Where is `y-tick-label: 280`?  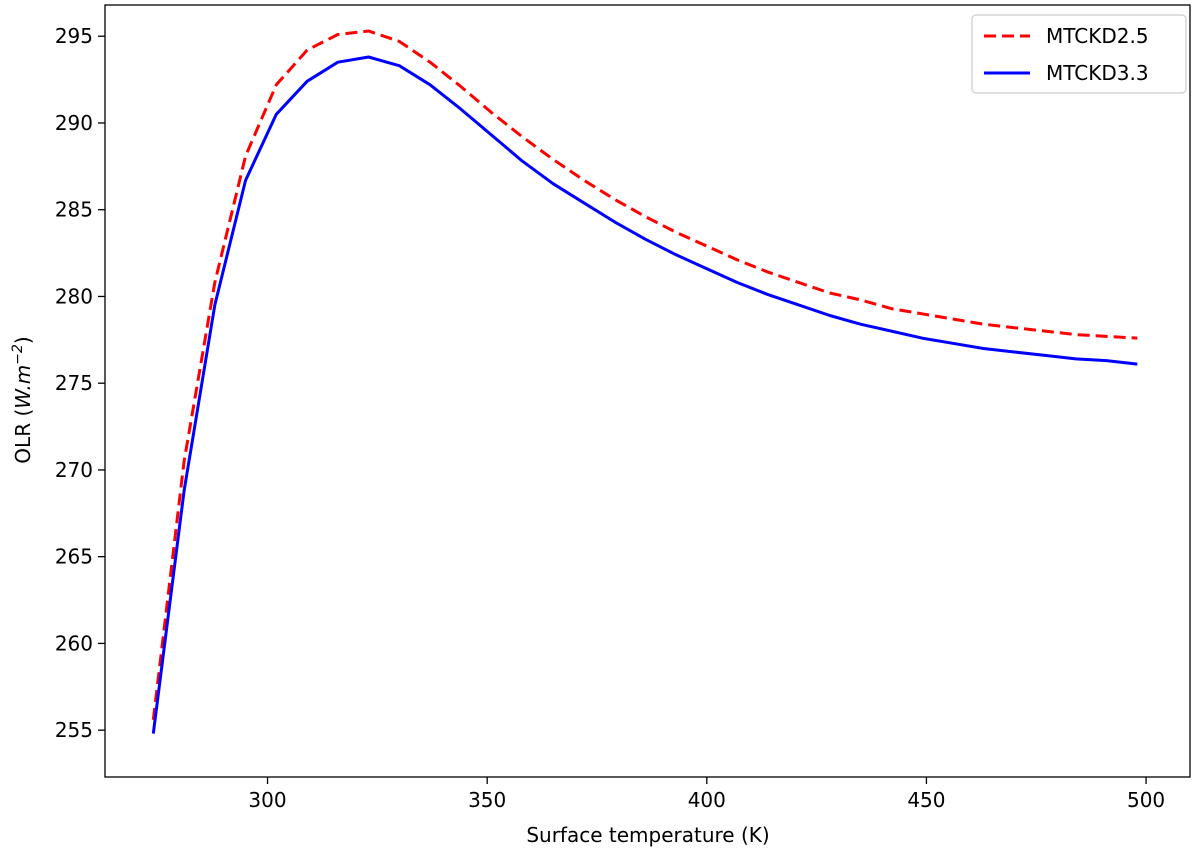 y-tick-label: 280 is located at coordinates (74, 296).